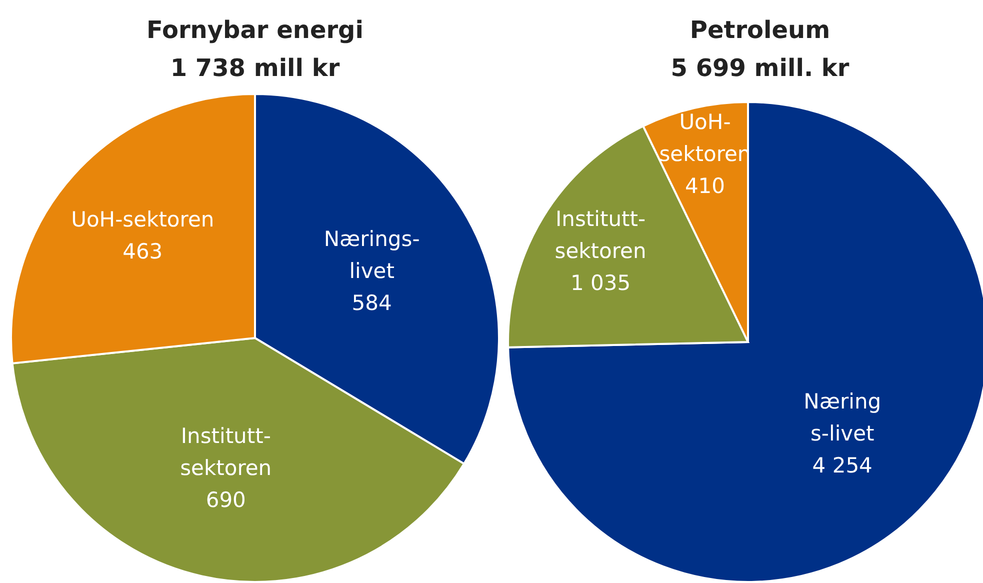 The height and width of the screenshot is (583, 983). I want to click on slice-label: UoH-sektoren, so click(142, 219).